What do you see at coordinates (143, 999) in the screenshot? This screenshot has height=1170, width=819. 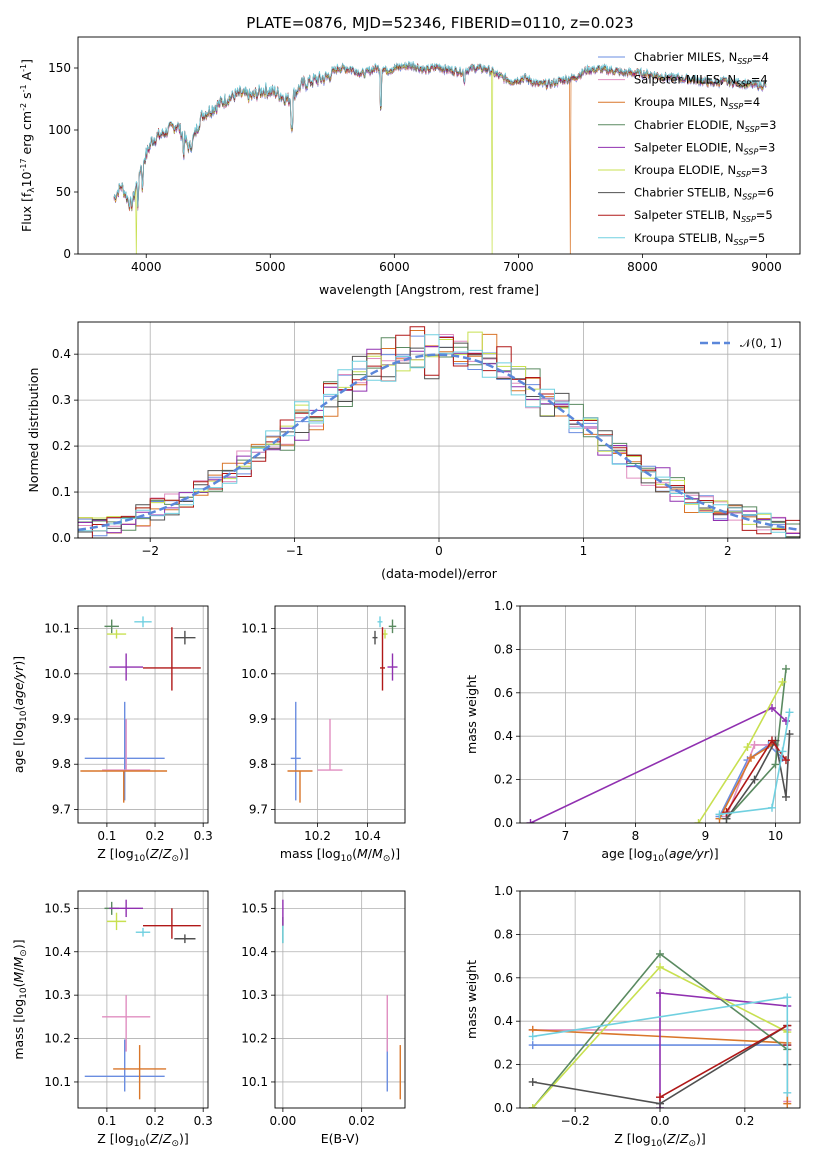 I see `axes-frame` at bounding box center [143, 999].